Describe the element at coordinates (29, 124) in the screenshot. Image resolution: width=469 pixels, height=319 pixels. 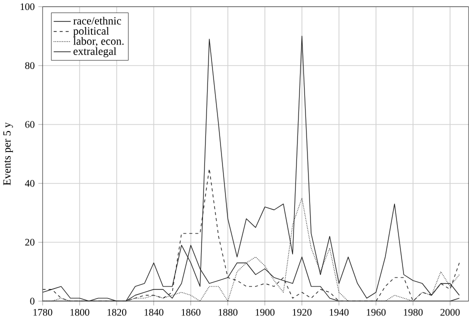
I see `y-tick-label: 60` at that location.